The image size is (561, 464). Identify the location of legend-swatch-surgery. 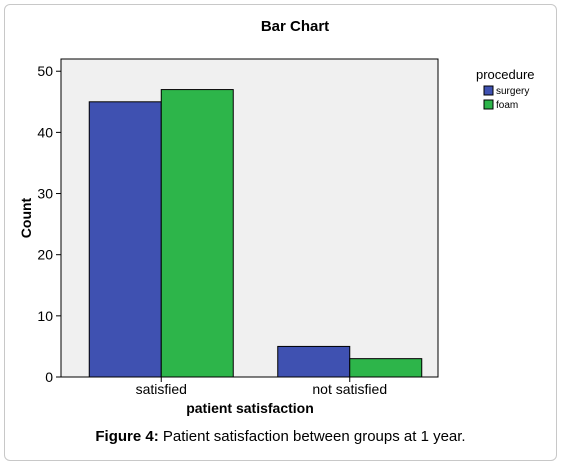
(488, 90).